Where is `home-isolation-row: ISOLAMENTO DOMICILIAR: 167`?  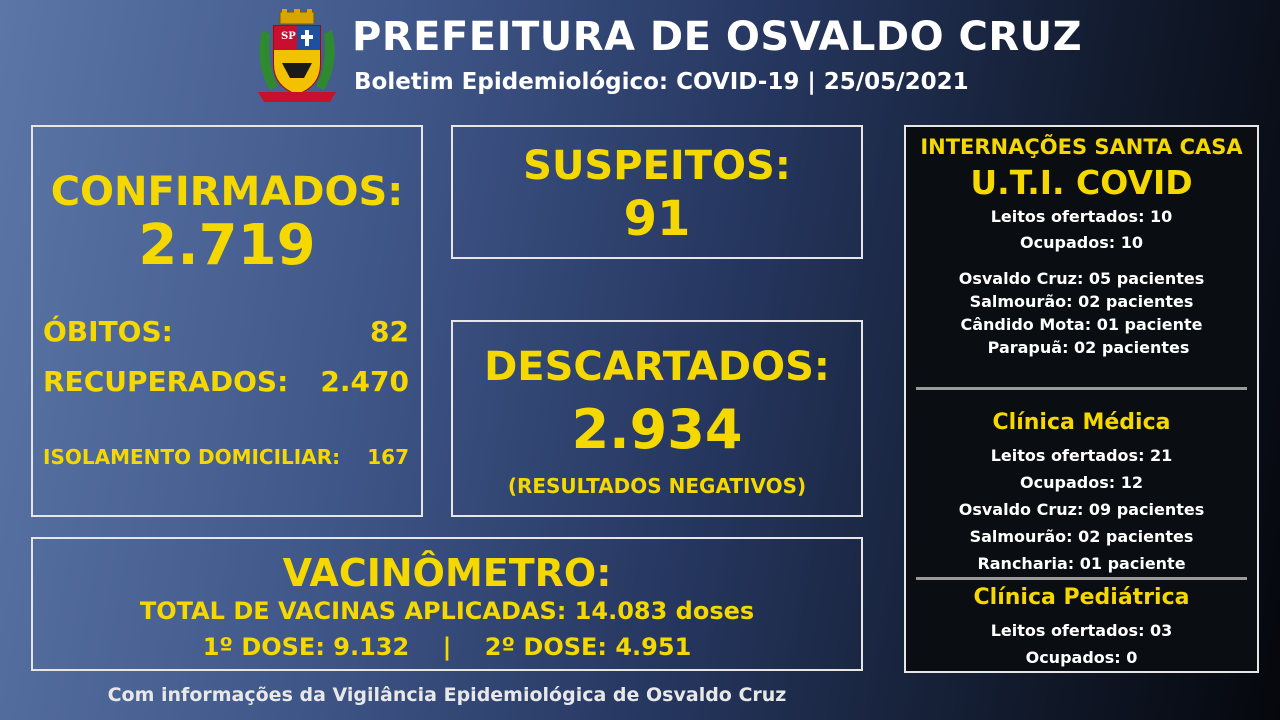
home-isolation-row: ISOLAMENTO DOMICILIAR: 167 is located at coordinates (226, 457).